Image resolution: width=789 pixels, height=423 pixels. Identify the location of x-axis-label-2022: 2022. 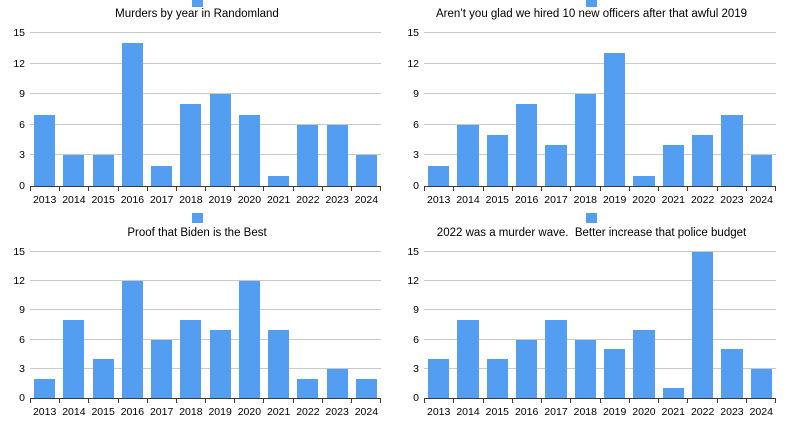
(308, 200).